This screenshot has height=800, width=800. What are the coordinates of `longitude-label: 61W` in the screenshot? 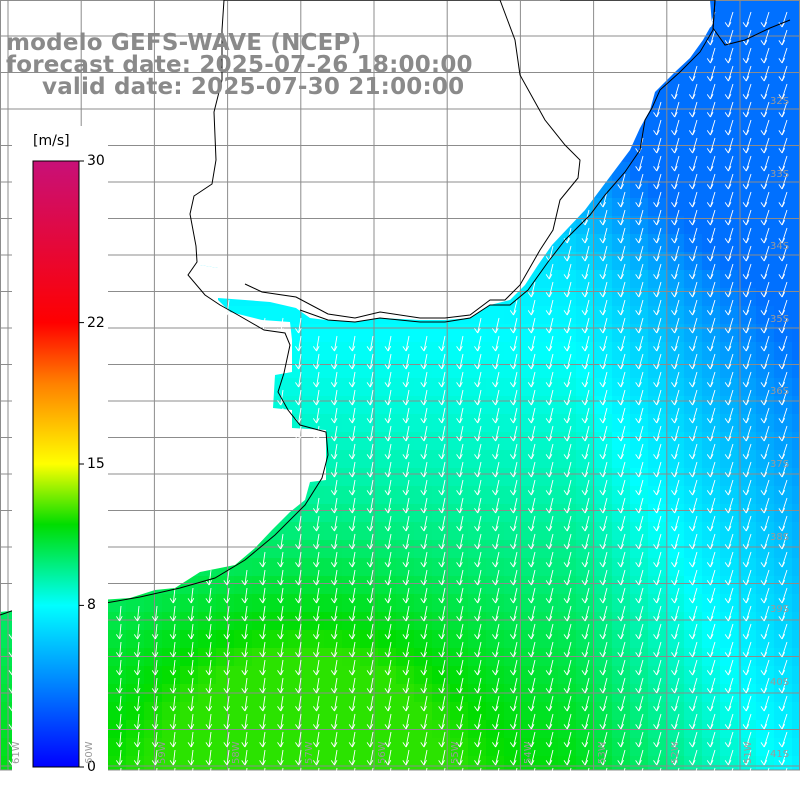 It's located at (16, 752).